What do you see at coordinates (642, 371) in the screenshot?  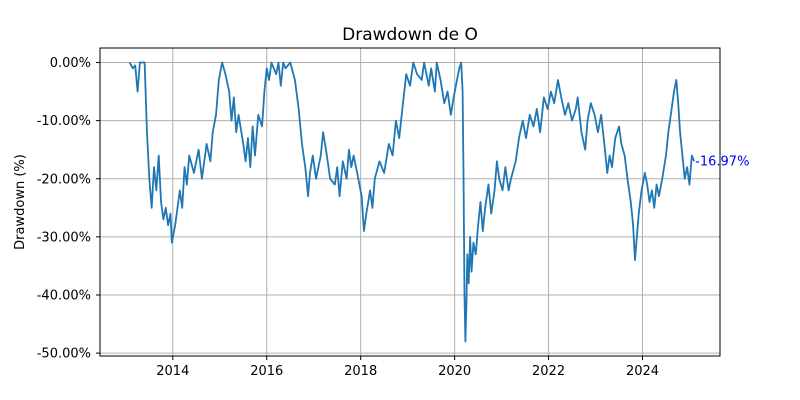 I see `x-tick-label: 2024` at bounding box center [642, 371].